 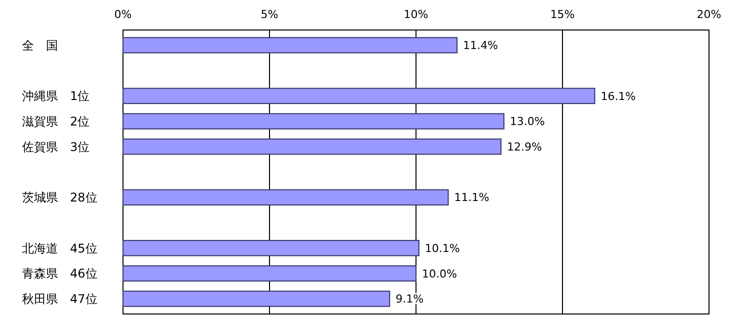 What do you see at coordinates (56, 96) in the screenshot?
I see `y-tick-label: 沖縄県 1位` at bounding box center [56, 96].